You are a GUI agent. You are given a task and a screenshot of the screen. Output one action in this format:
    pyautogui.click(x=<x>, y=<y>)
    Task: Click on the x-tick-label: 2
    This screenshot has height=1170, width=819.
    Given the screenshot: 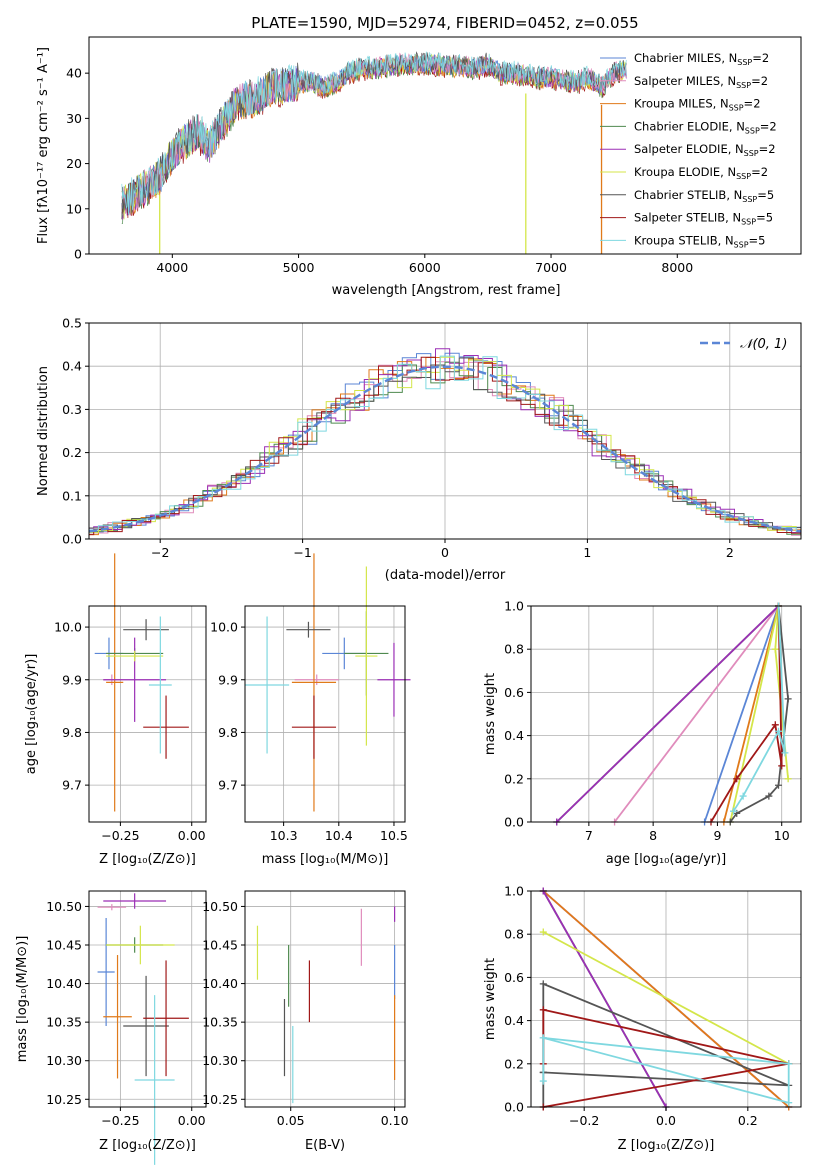 What is the action you would take?
    pyautogui.click(x=730, y=552)
    